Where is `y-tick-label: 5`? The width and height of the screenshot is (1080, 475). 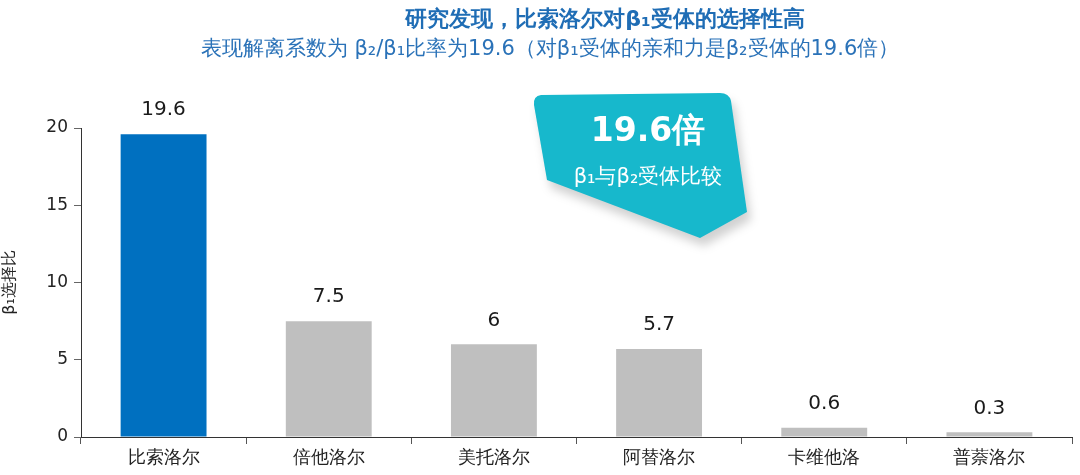 y-tick-label: 5 is located at coordinates (62, 358).